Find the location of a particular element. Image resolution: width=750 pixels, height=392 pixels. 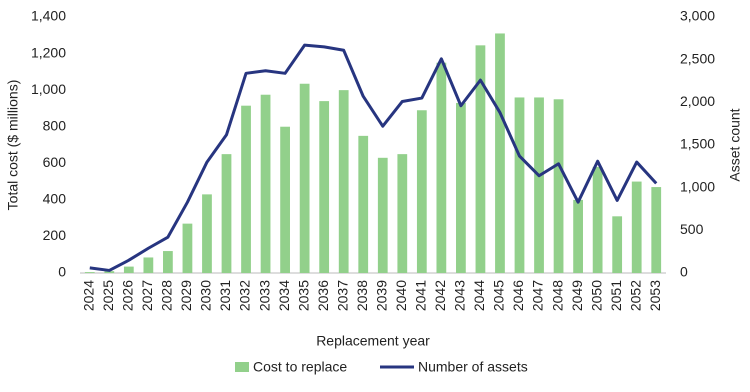

y2-tick-label: 2,500 is located at coordinates (697, 58).